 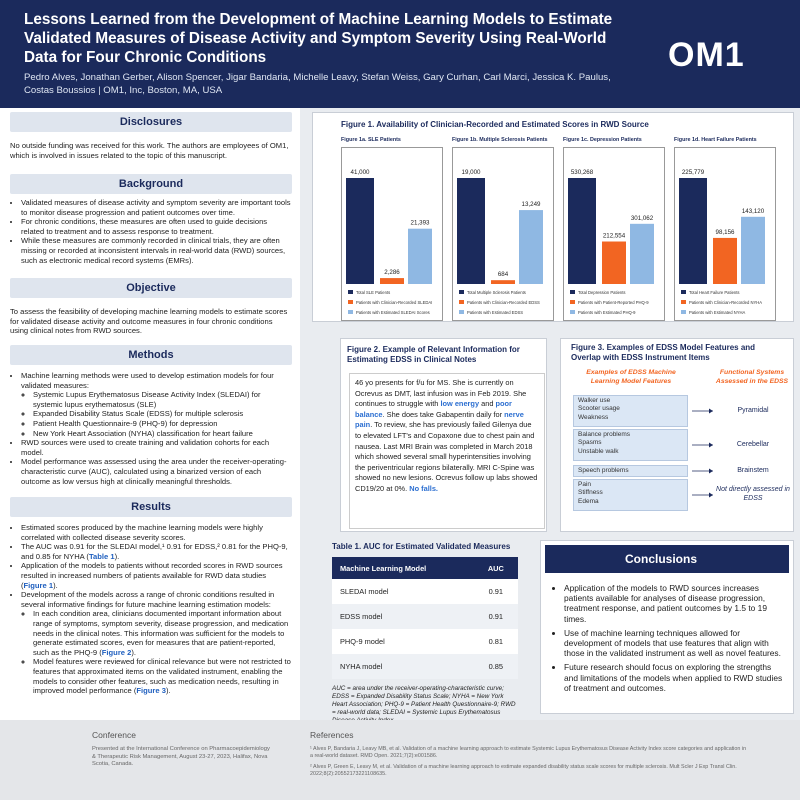 What do you see at coordinates (439, 419) in the screenshot?
I see `highlight: nerve pain` at bounding box center [439, 419].